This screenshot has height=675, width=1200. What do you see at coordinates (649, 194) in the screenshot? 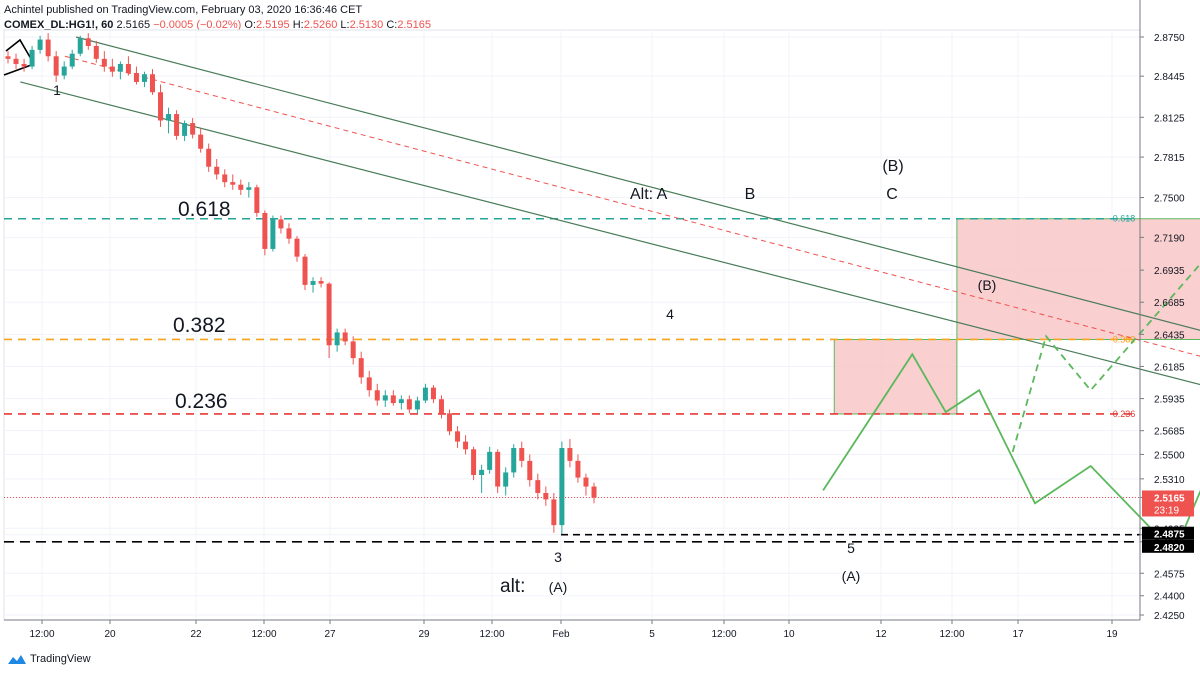
I see `wave-label-alt-A: Alt: A` at bounding box center [649, 194].